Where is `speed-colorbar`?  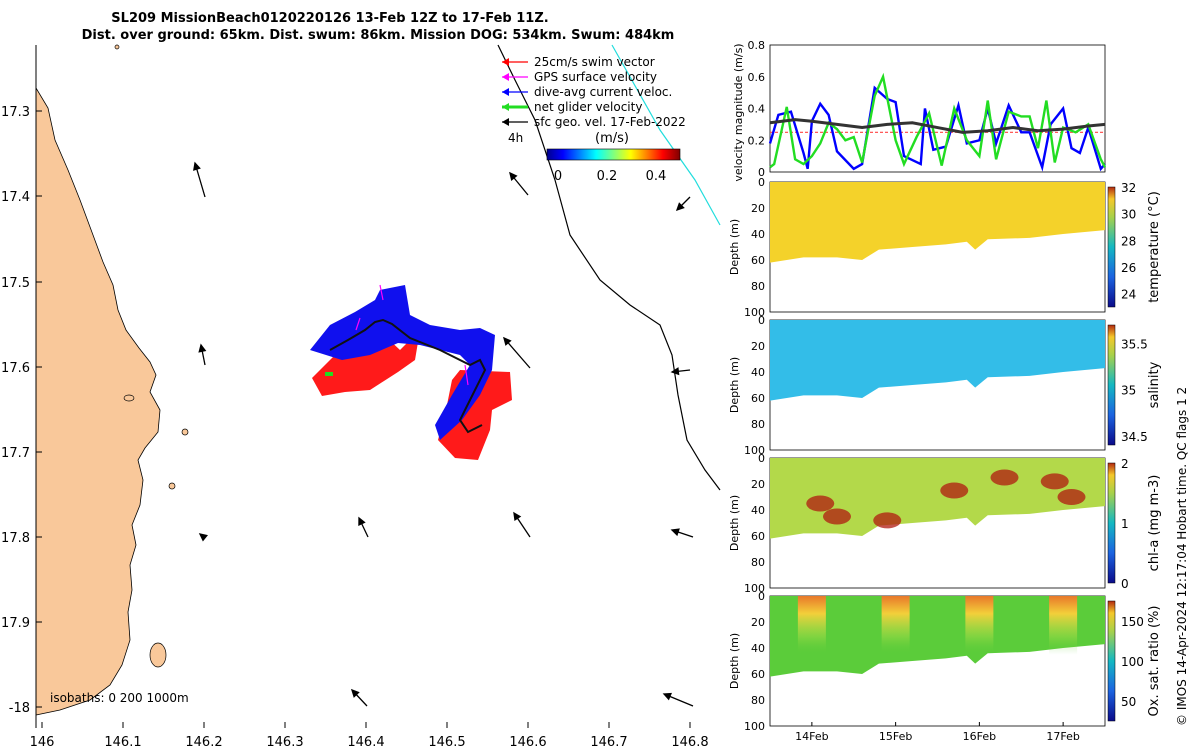
speed-colorbar is located at coordinates (613, 154).